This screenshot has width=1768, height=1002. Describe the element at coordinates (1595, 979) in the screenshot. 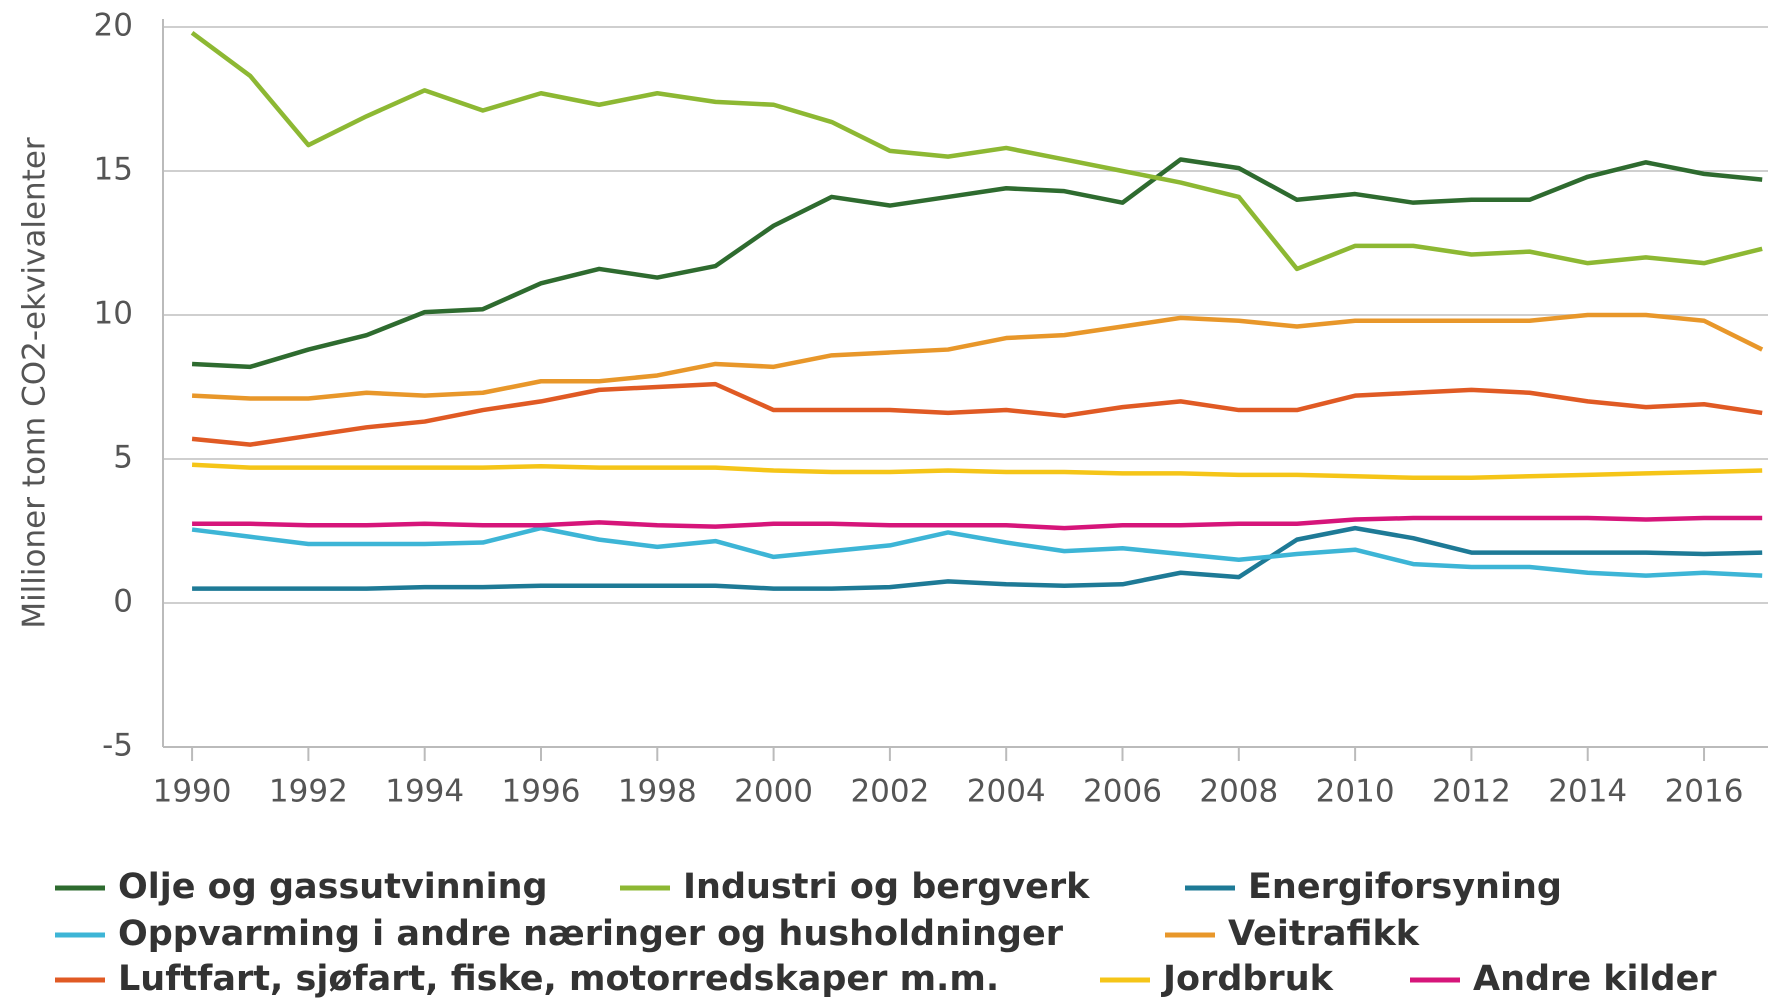

I see `legend-label: Andre kilder` at that location.